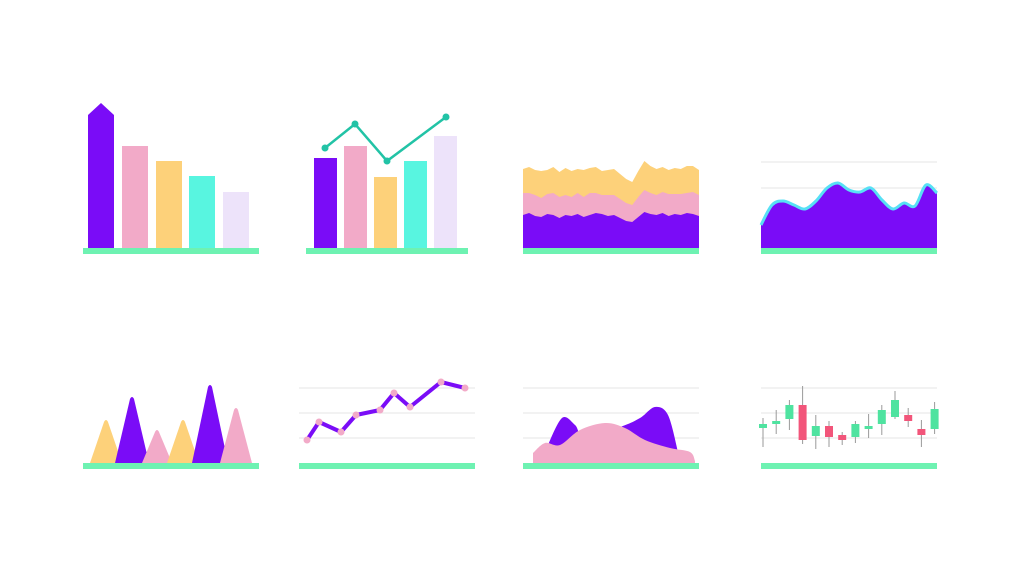 Image resolution: width=1024 pixels, height=576 pixels. I want to click on area-outline, so click(849, 203).